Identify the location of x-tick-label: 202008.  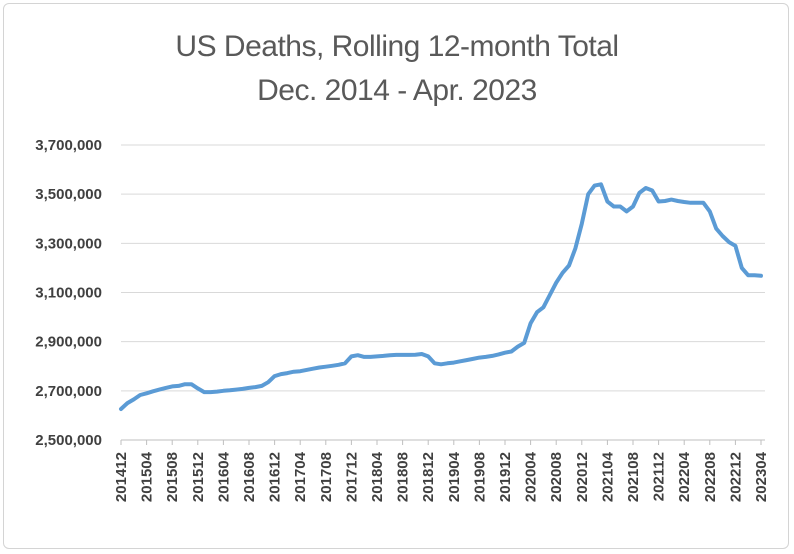
(556, 477).